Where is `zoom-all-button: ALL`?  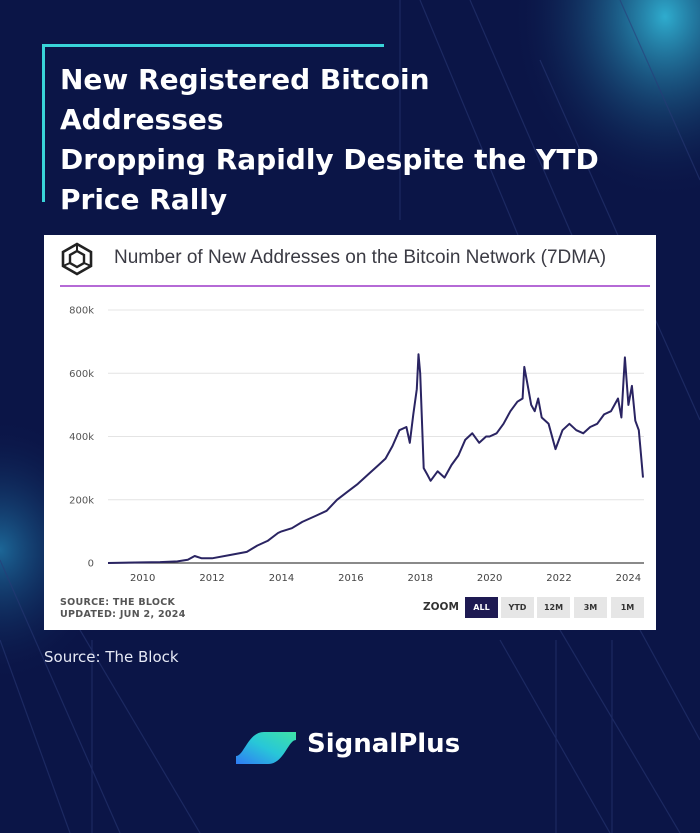
zoom-all-button: ALL is located at coordinates (481, 607).